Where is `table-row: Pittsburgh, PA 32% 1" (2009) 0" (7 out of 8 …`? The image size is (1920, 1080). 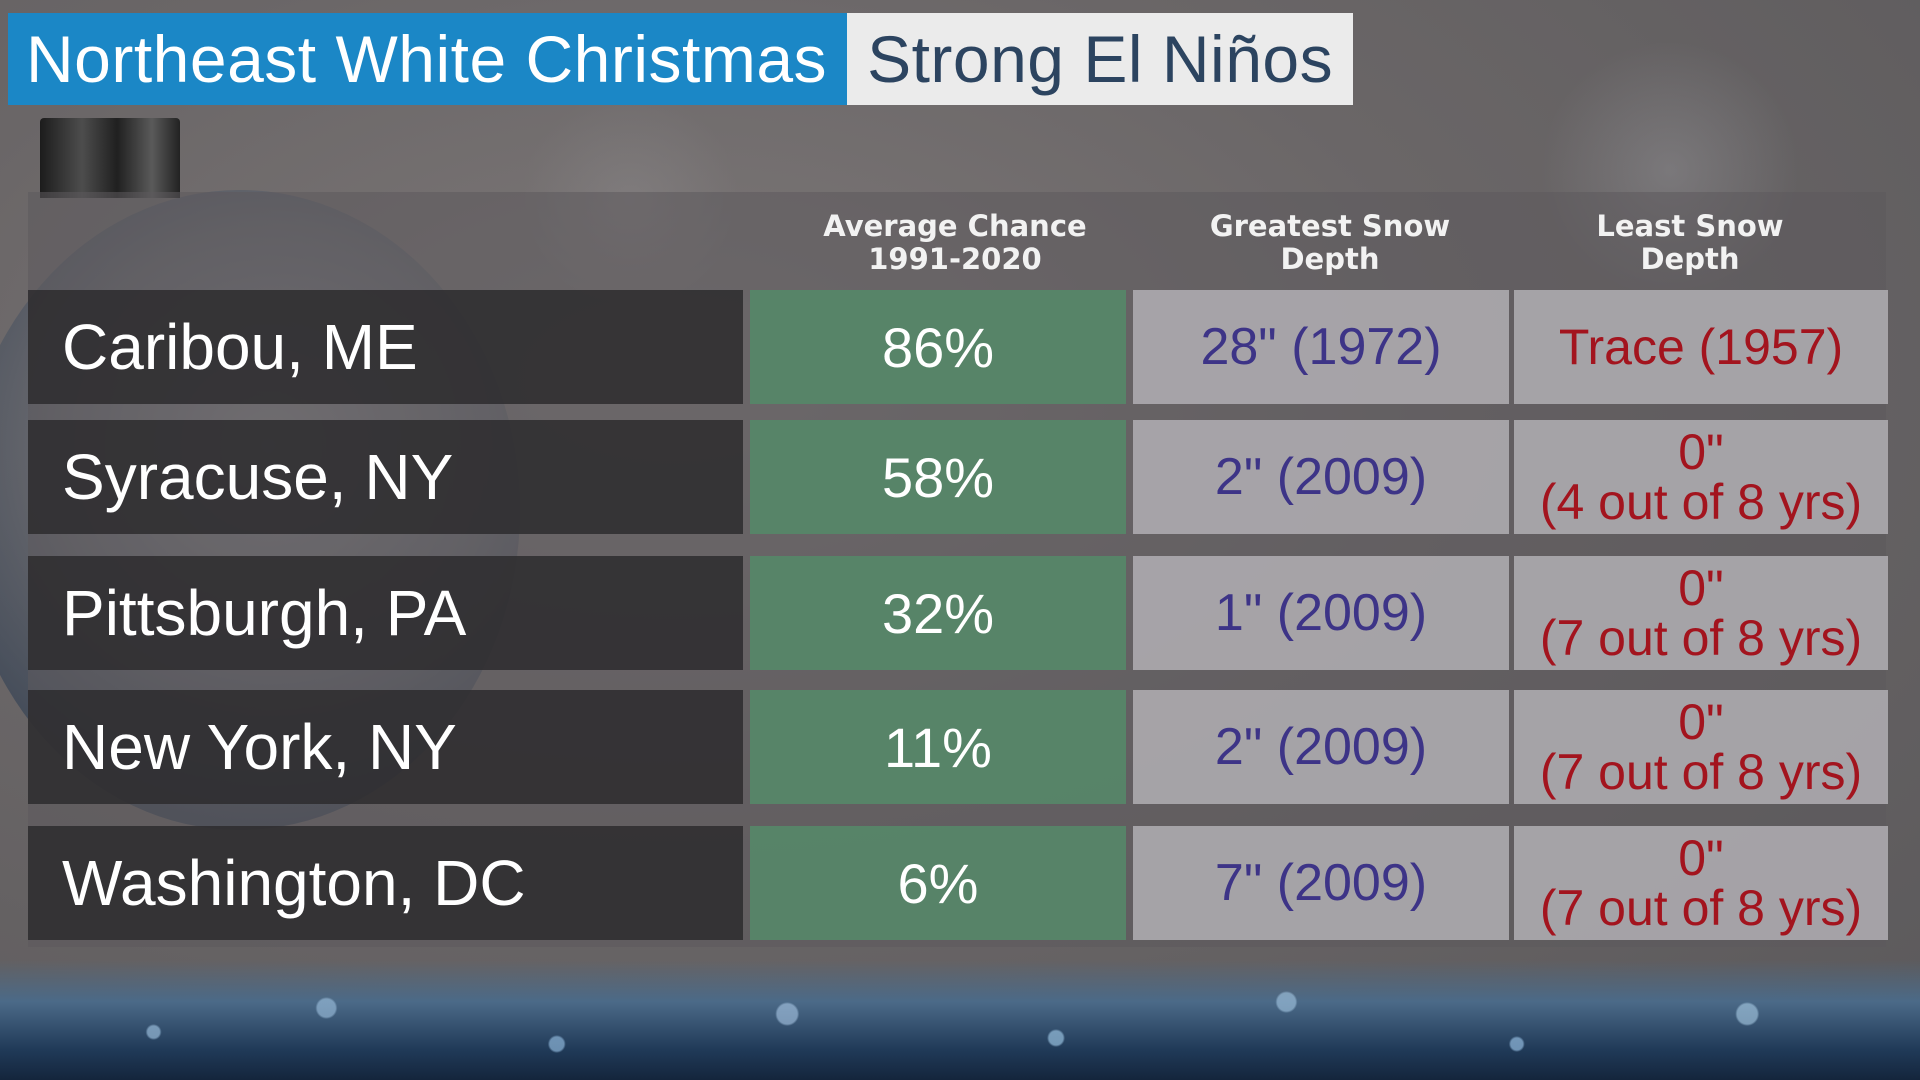
table-row: Pittsburgh, PA 32% 1" (2009) 0" (7 out of 8 … is located at coordinates (958, 613).